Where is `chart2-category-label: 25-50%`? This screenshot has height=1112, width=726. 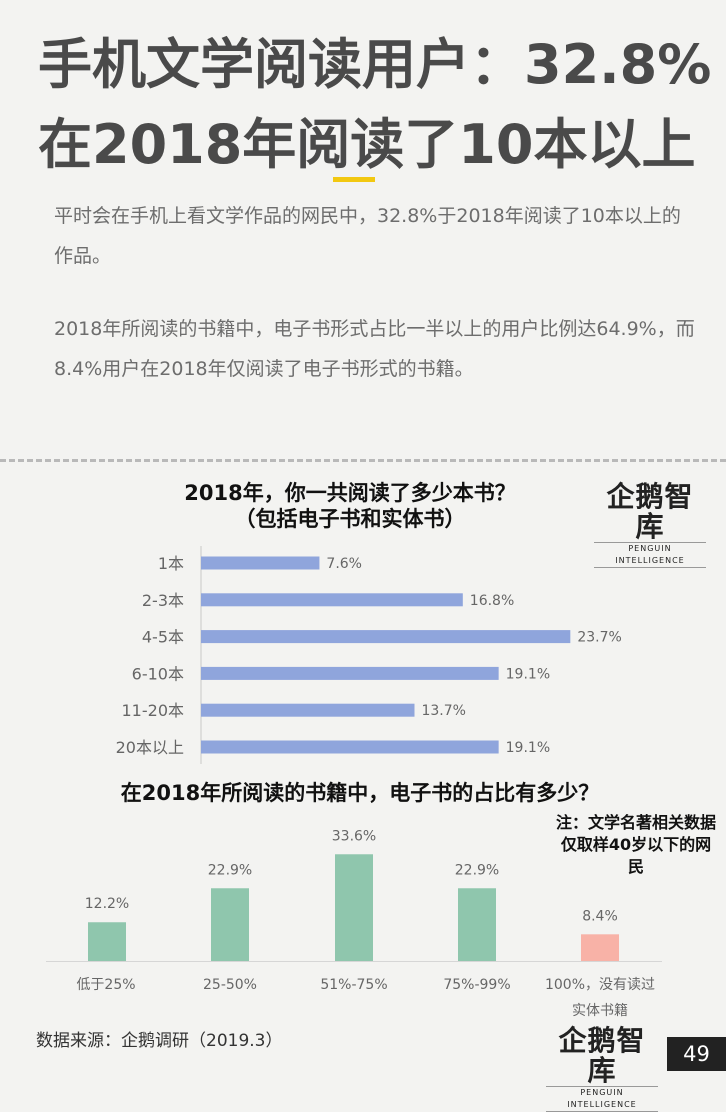 chart2-category-label: 25-50% is located at coordinates (230, 985).